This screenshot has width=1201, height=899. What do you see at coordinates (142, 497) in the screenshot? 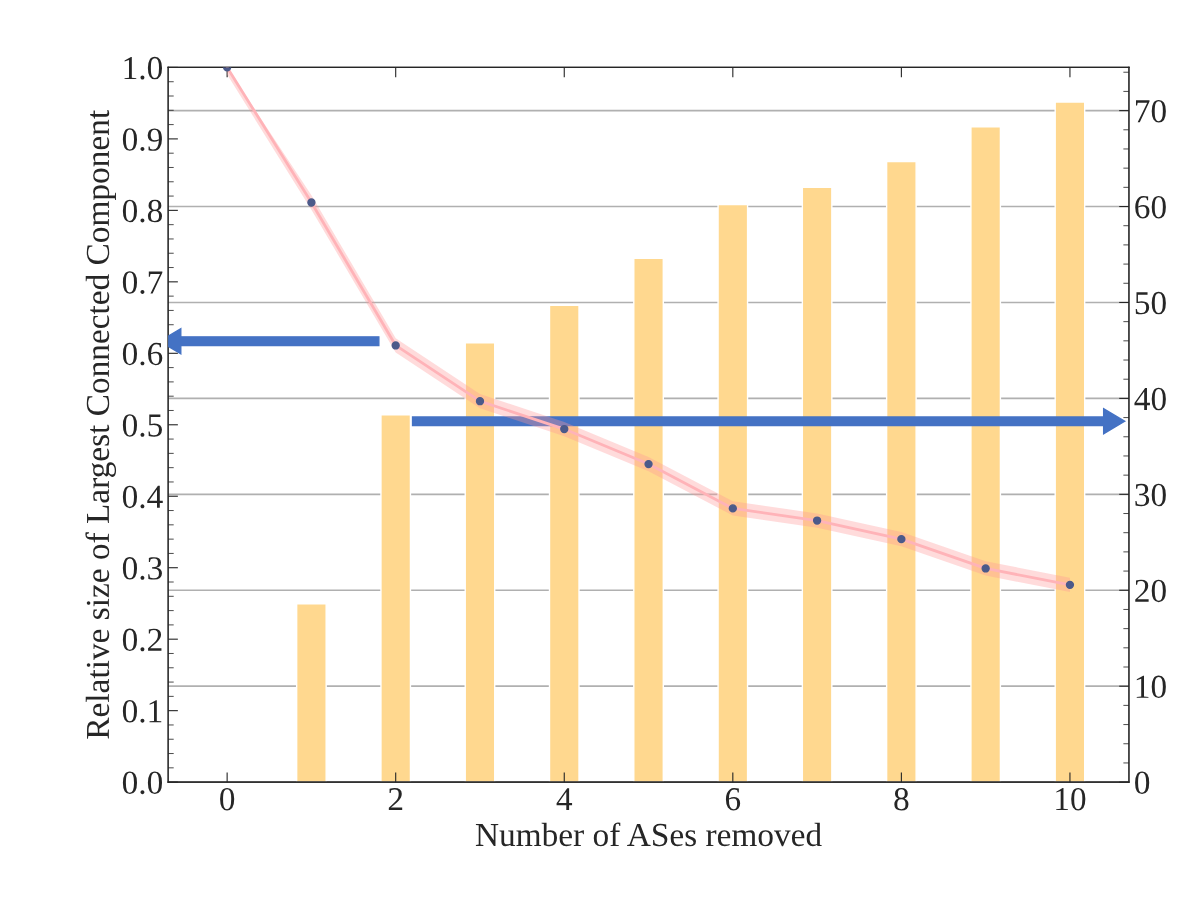
I see `y-tick-label: 0.4` at bounding box center [142, 497].